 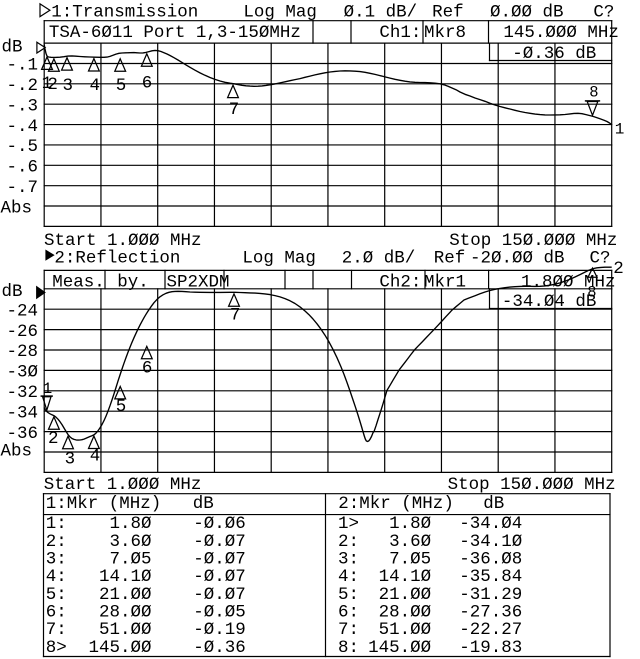 What do you see at coordinates (23, 311) in the screenshot?
I see `svg-text: -24` at bounding box center [23, 311].